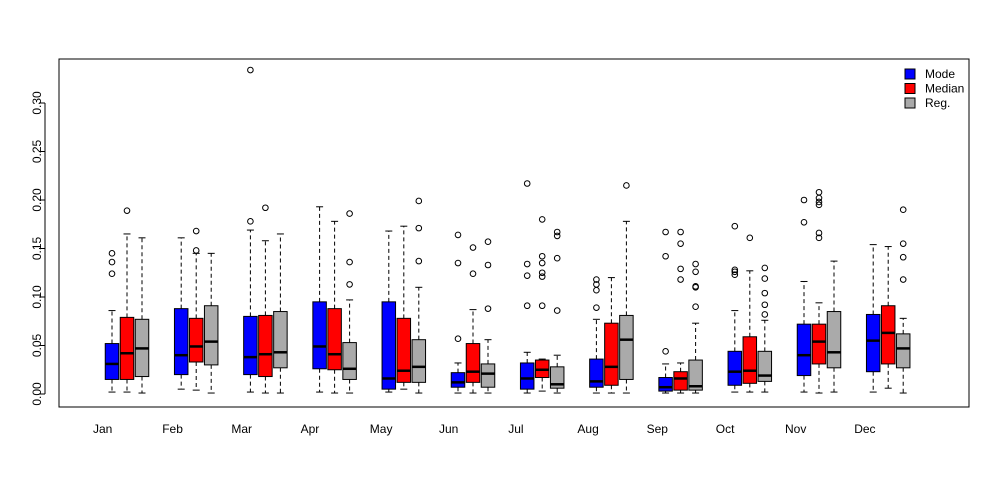  I want to click on box-reg-aug, so click(626, 288).